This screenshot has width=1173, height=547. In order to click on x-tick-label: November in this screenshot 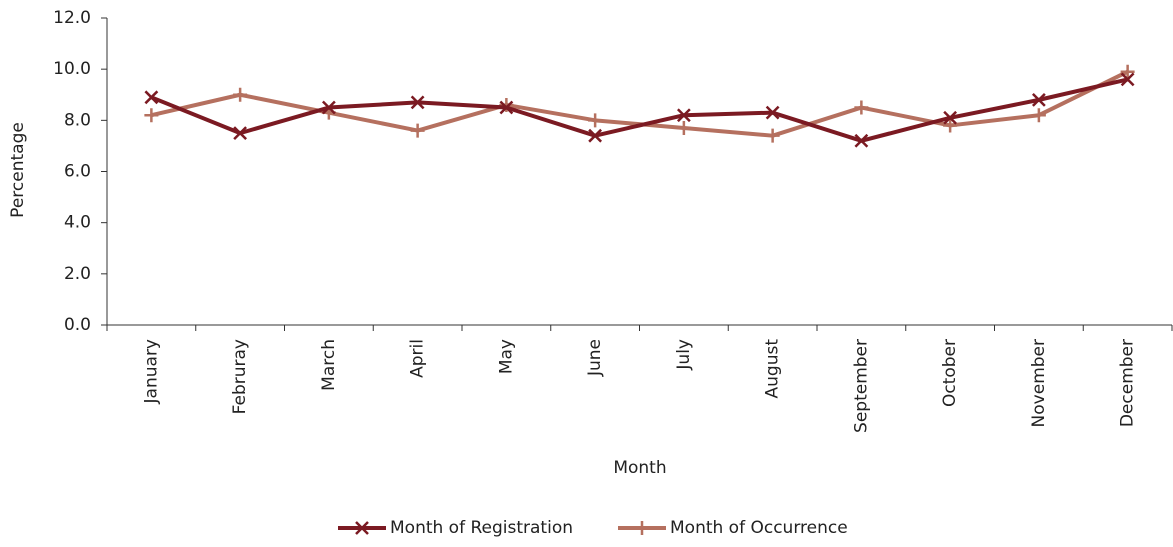, I will do `click(1039, 383)`.